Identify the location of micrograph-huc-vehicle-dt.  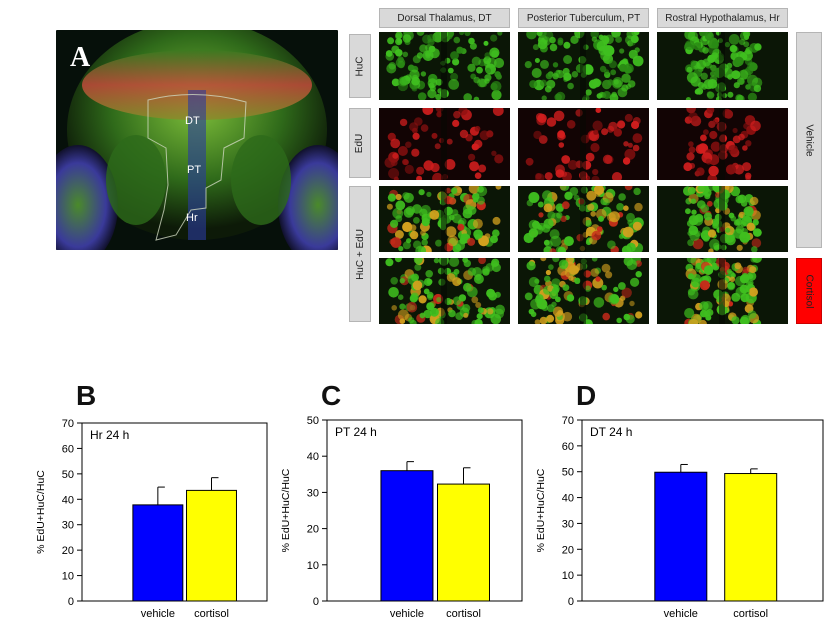
(444, 66).